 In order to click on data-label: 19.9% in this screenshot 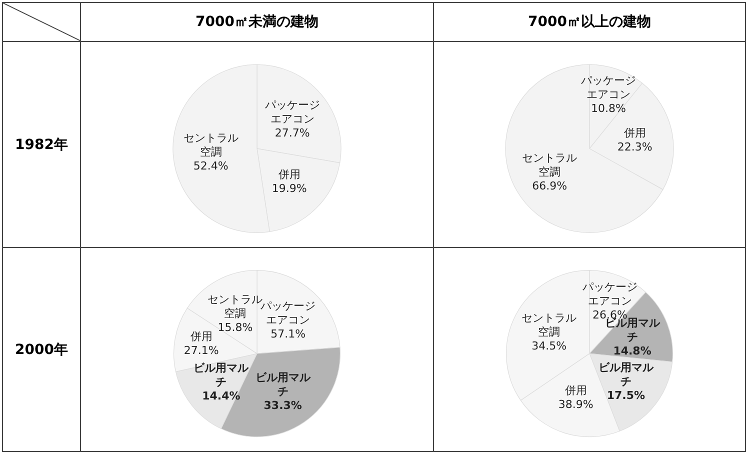, I will do `click(289, 189)`.